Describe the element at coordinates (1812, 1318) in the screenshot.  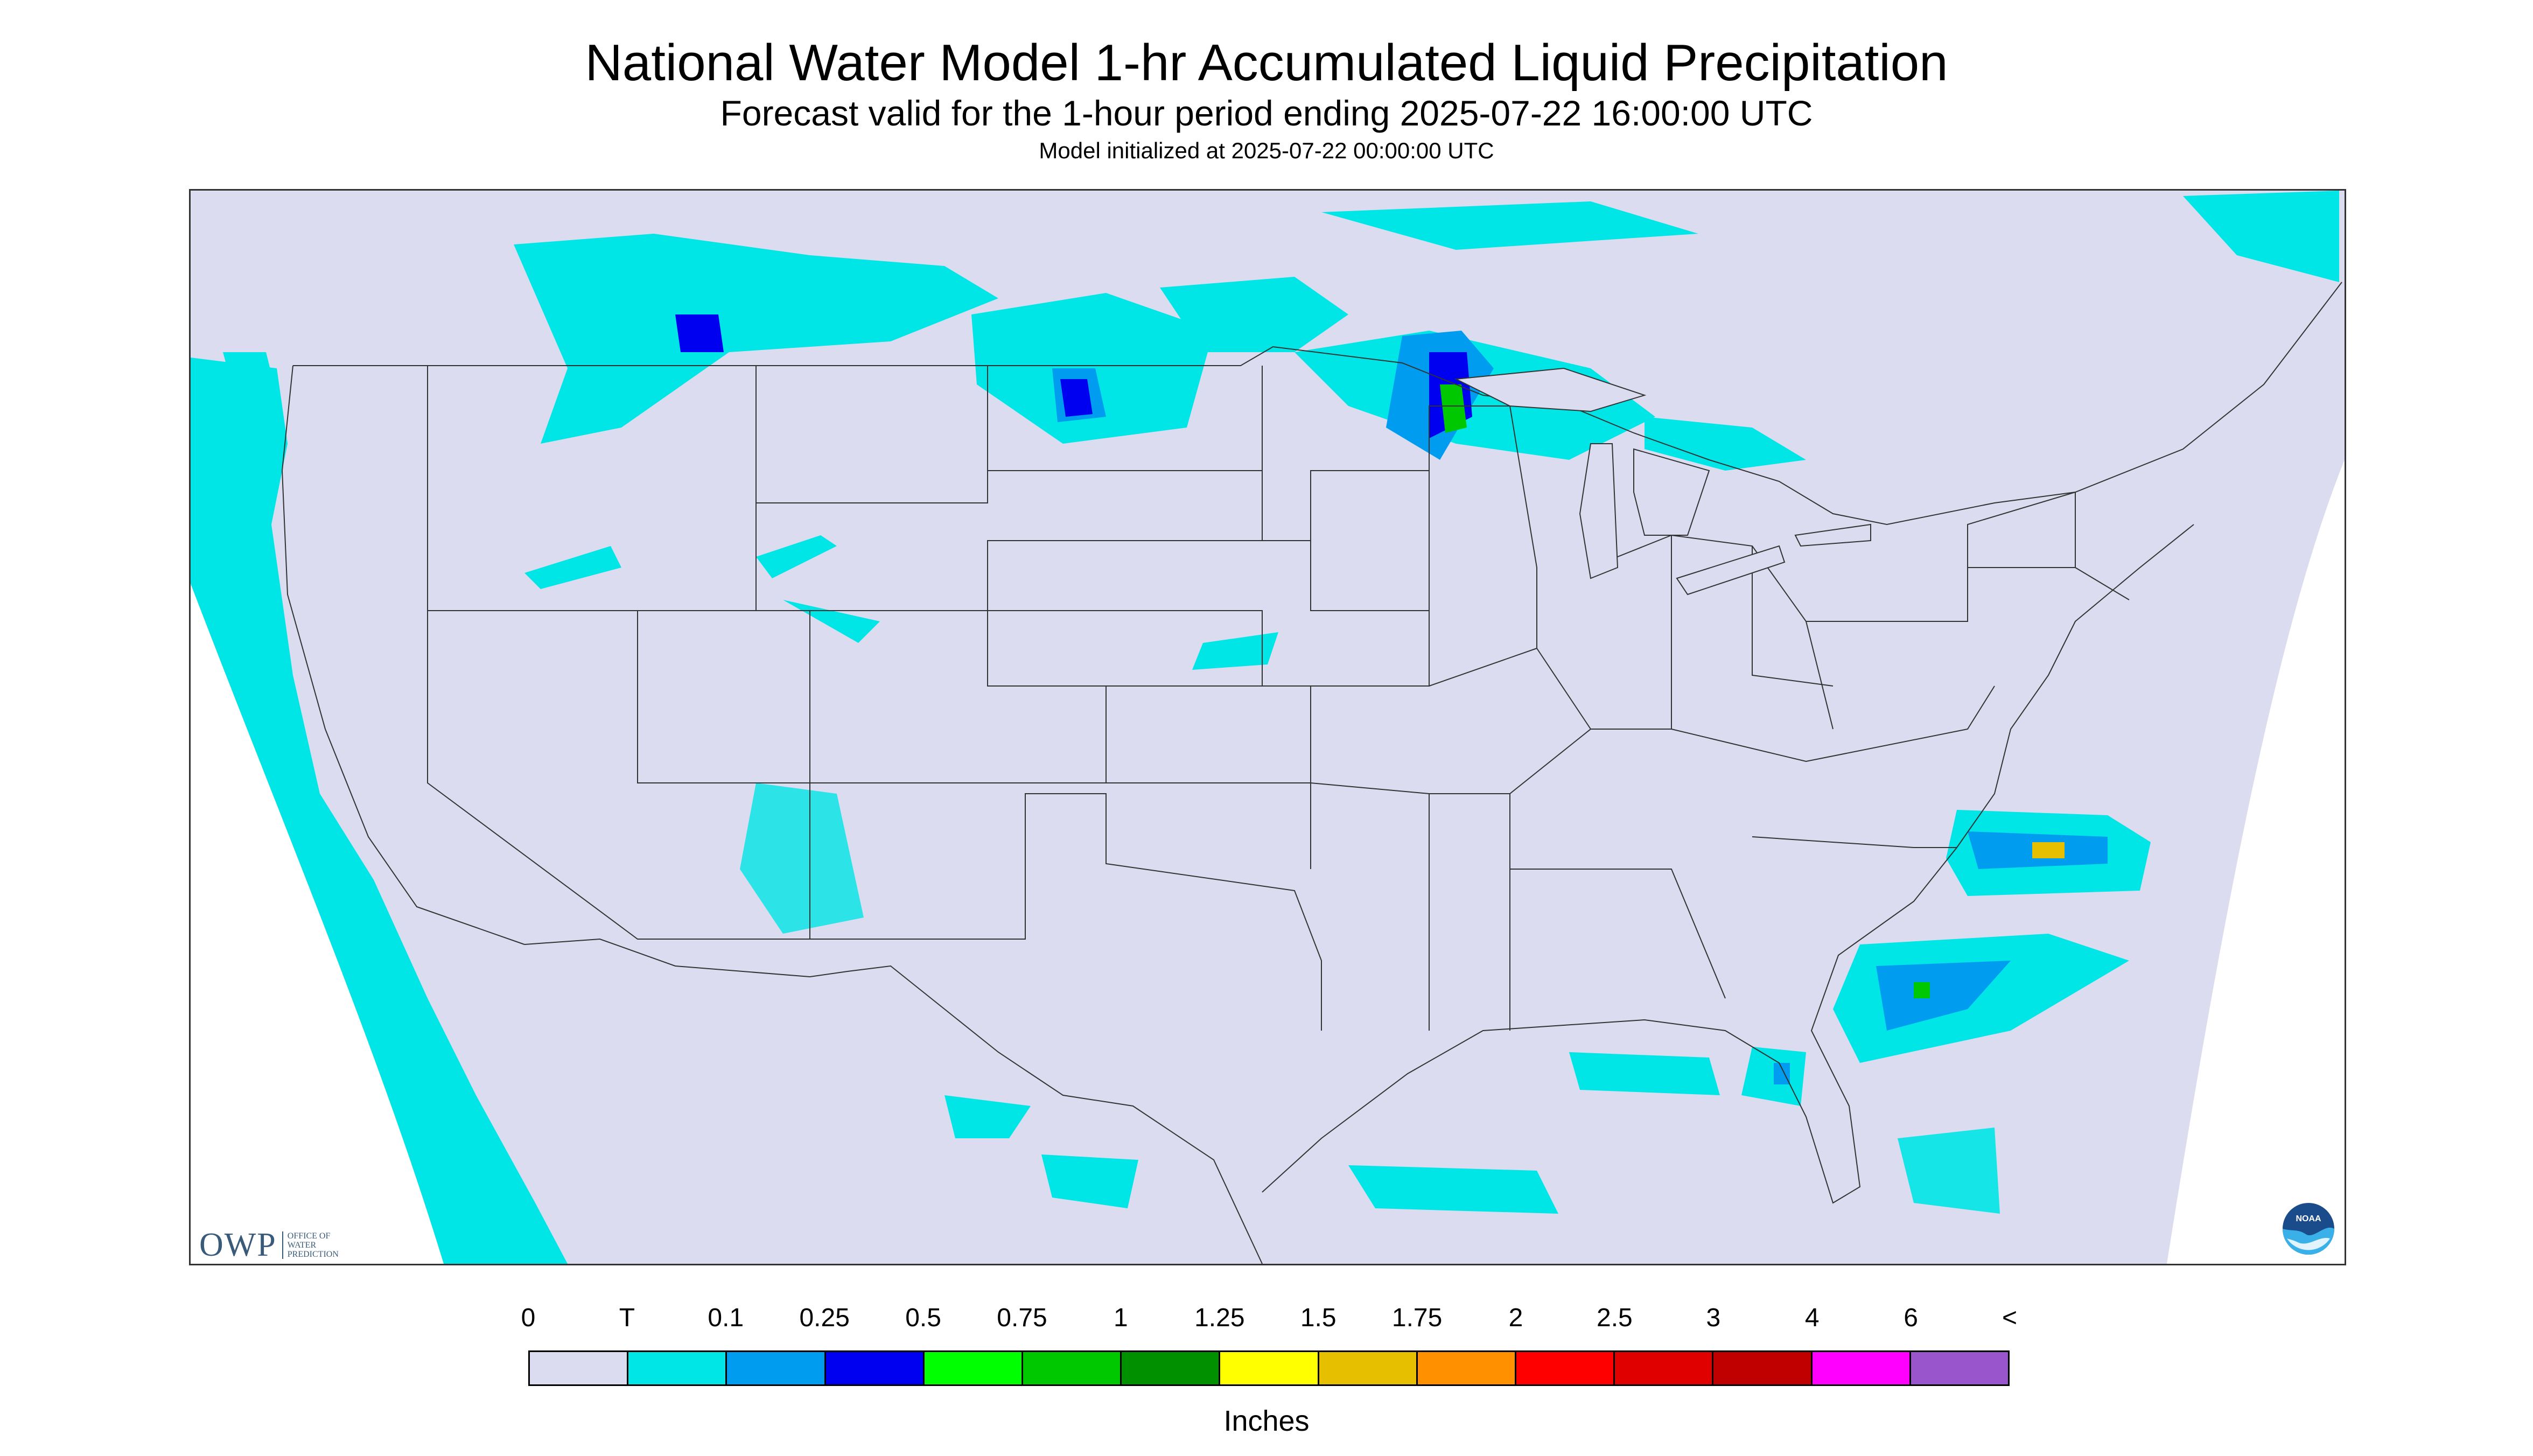
I see `legend-label: 4` at that location.